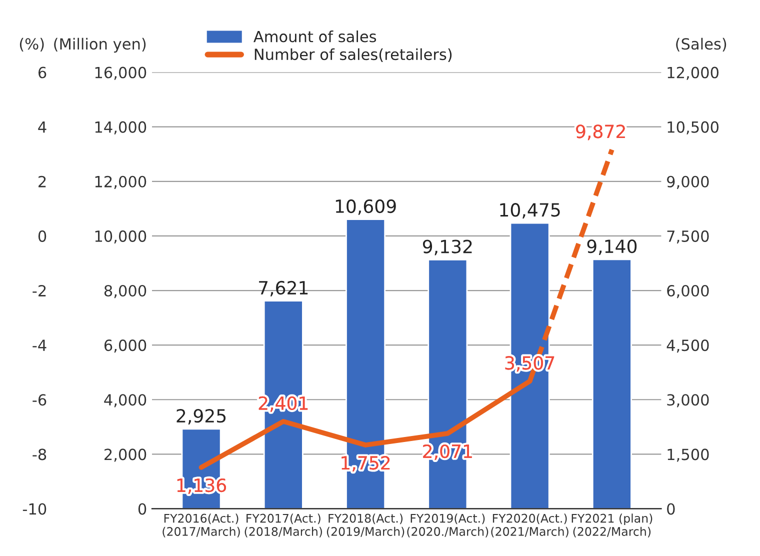 Image resolution: width=760 pixels, height=556 pixels. What do you see at coordinates (688, 237) in the screenshot?
I see `y2-tick-label: 7,500` at bounding box center [688, 237].